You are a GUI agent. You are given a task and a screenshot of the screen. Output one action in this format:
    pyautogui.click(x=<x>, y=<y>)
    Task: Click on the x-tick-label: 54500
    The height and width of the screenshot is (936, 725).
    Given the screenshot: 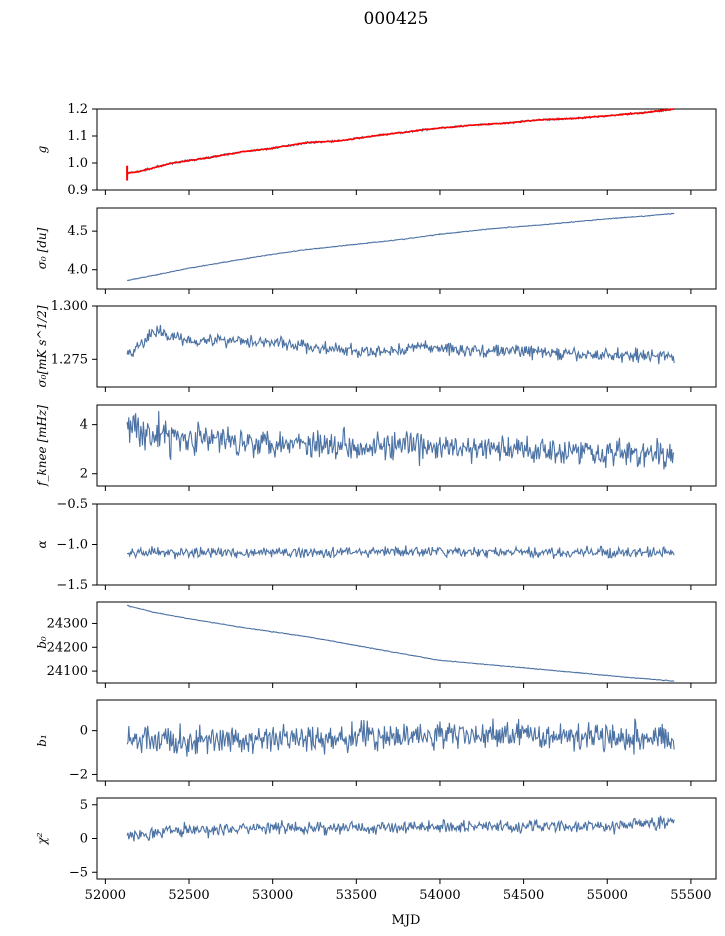 What is the action you would take?
    pyautogui.click(x=523, y=895)
    